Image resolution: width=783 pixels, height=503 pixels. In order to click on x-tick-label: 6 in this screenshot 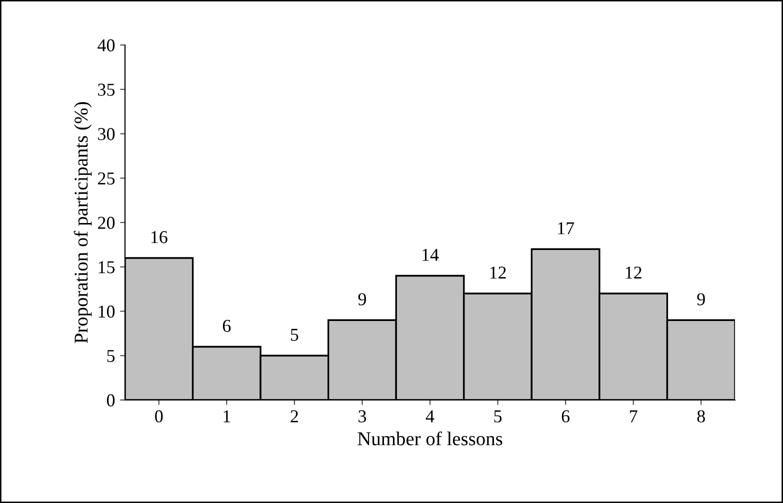, I will do `click(566, 416)`.